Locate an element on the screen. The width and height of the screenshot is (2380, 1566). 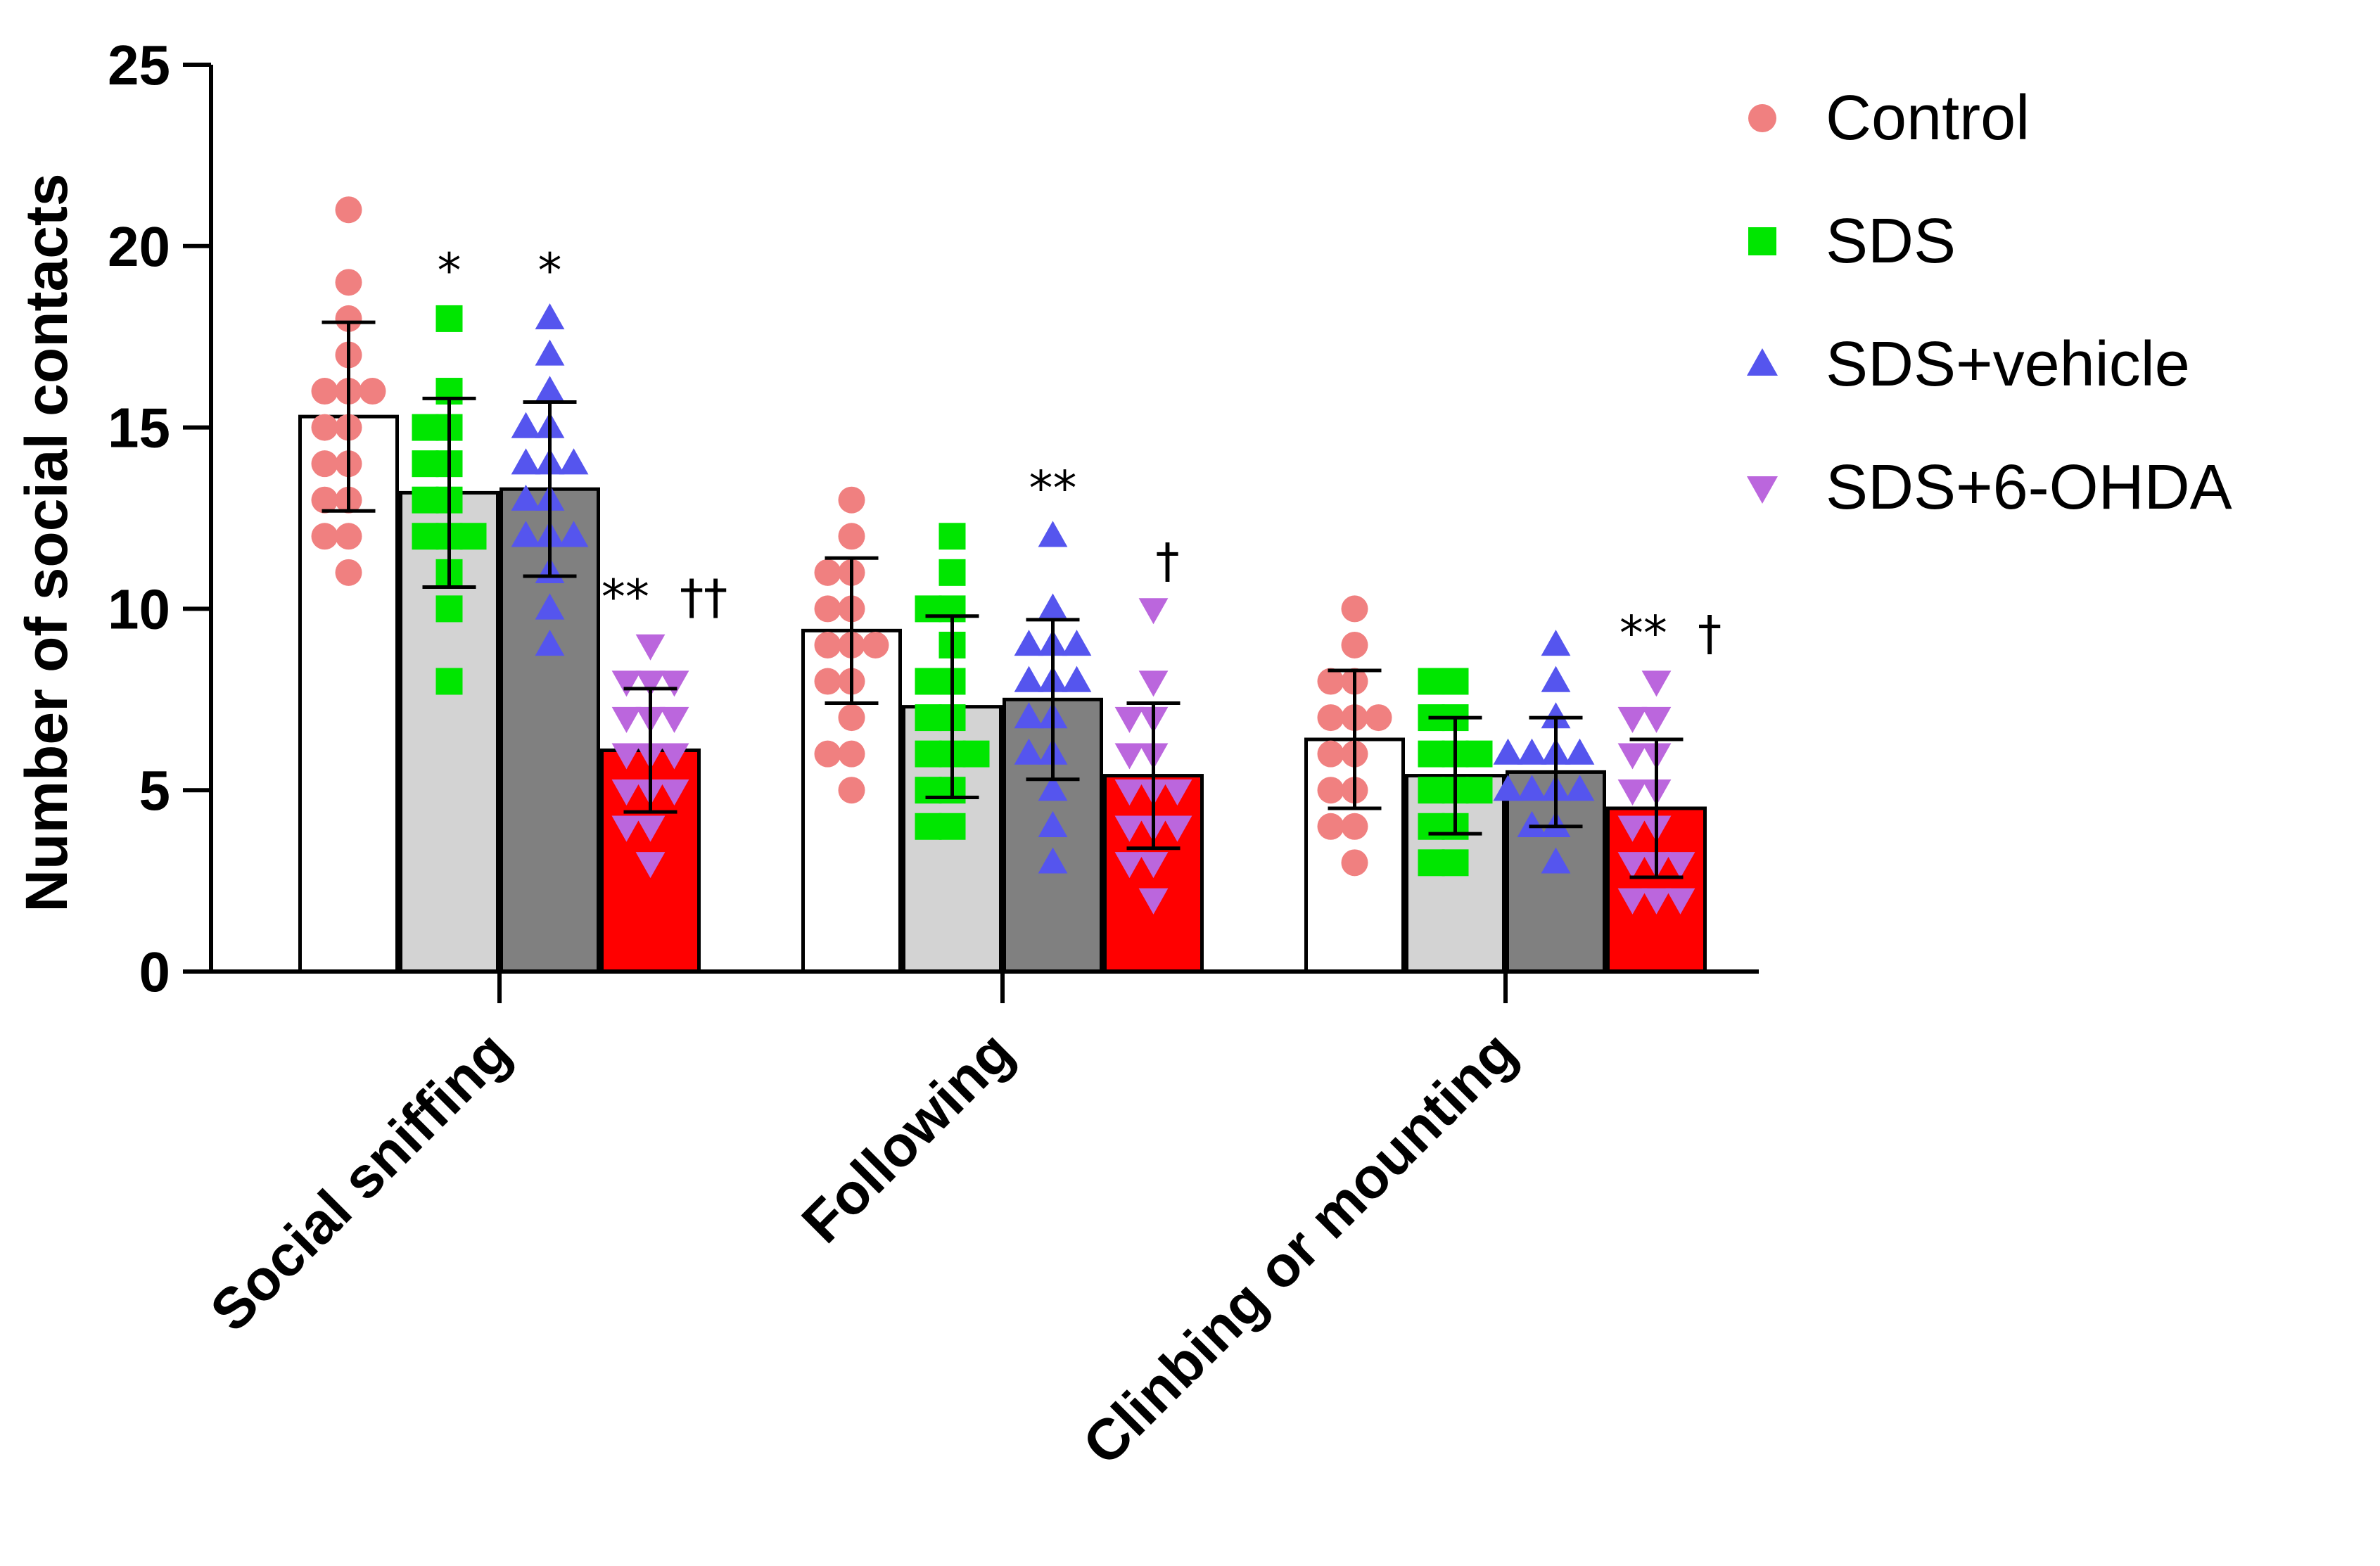
y-tick-label: 25 is located at coordinates (139, 65).